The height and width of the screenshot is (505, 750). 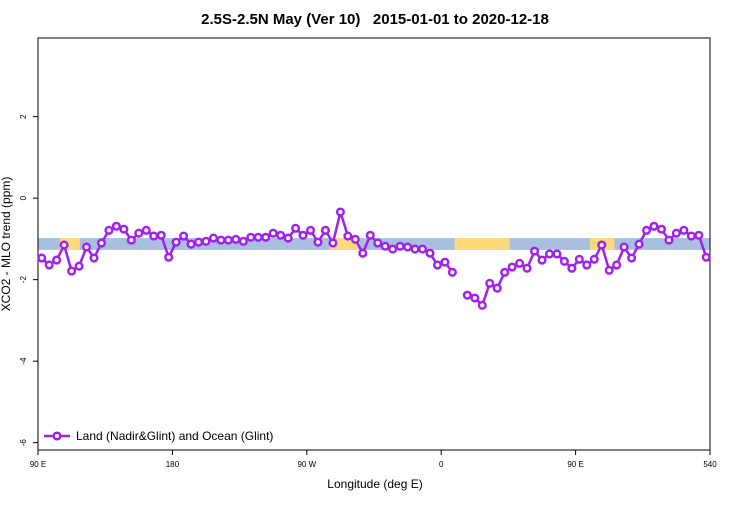 What do you see at coordinates (23, 116) in the screenshot?
I see `y-tick-label: 2` at bounding box center [23, 116].